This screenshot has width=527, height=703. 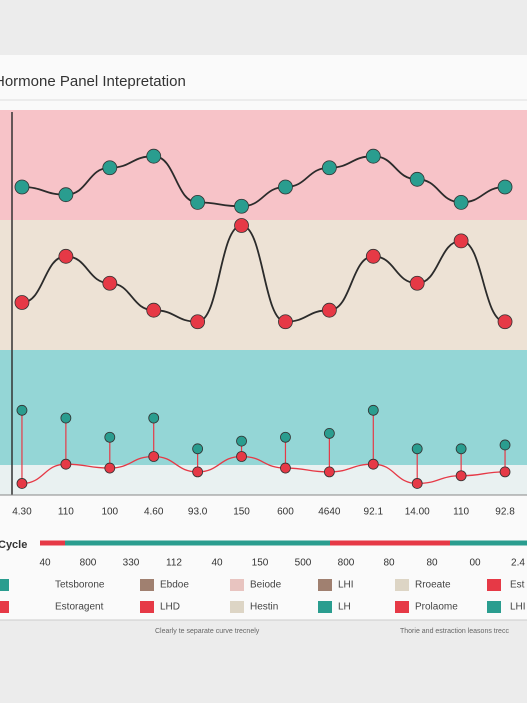 What do you see at coordinates (263, 480) in the screenshot?
I see `band` at bounding box center [263, 480].